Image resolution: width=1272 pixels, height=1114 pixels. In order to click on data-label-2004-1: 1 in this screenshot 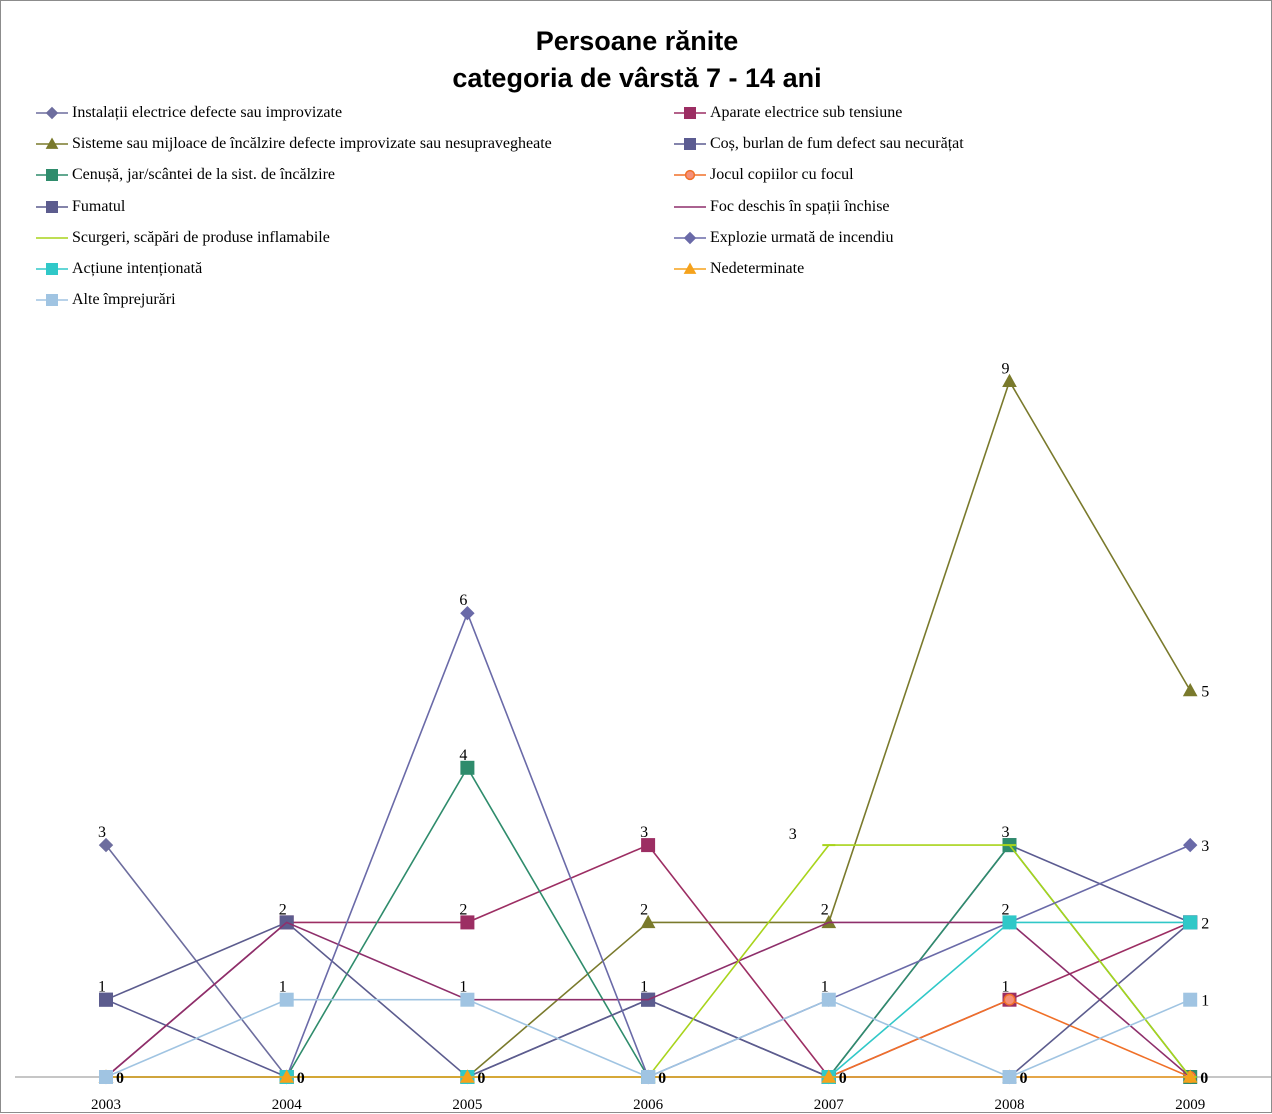, I will do `click(283, 987)`.